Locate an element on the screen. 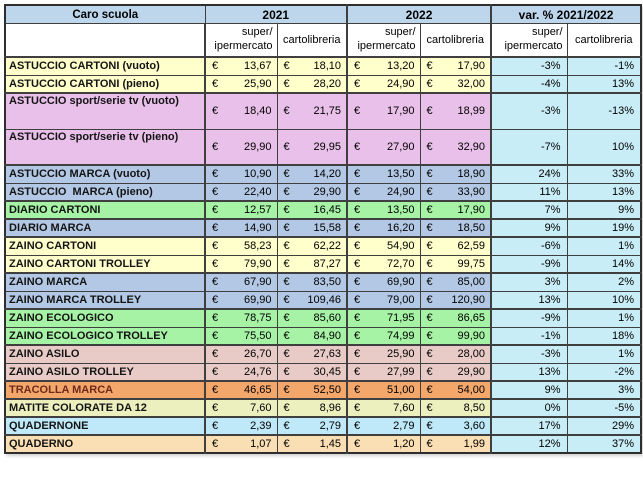 This screenshot has width=643, height=480. var-pct-cartolibreria: 10% is located at coordinates (604, 147).